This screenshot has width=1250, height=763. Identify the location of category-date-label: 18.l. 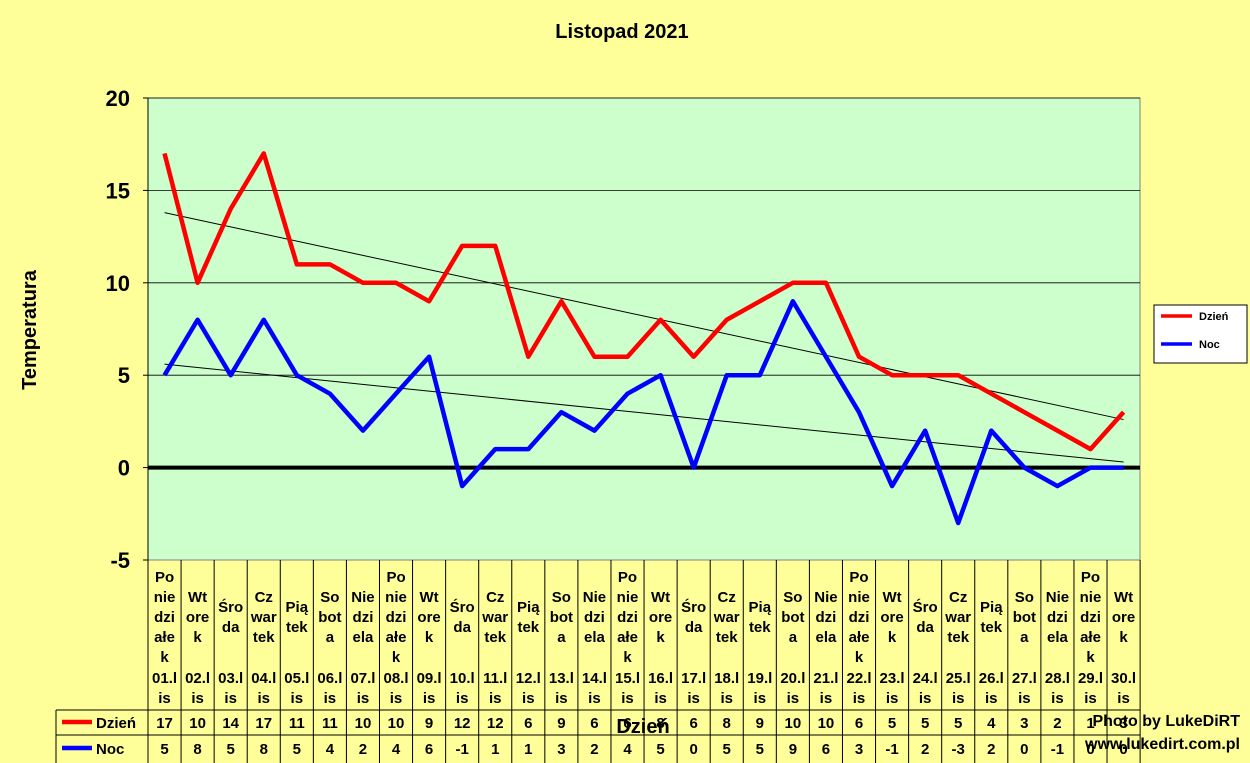
(726, 678).